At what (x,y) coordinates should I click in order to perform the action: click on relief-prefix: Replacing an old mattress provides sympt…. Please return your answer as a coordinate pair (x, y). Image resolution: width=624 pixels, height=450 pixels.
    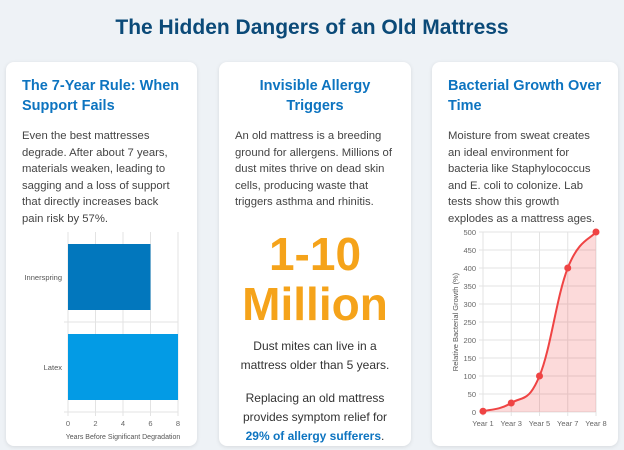
    Looking at the image, I should click on (315, 407).